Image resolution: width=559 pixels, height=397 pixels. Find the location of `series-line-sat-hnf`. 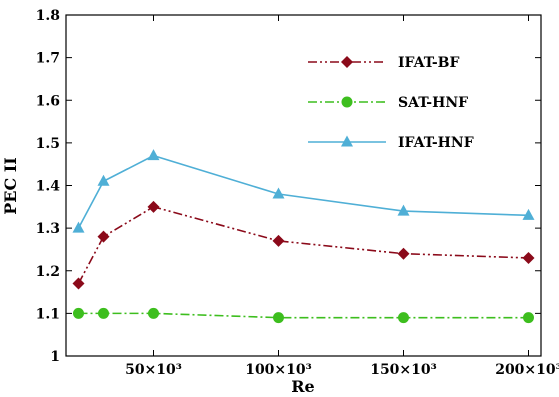

series-line-sat-hnf is located at coordinates (303, 315).